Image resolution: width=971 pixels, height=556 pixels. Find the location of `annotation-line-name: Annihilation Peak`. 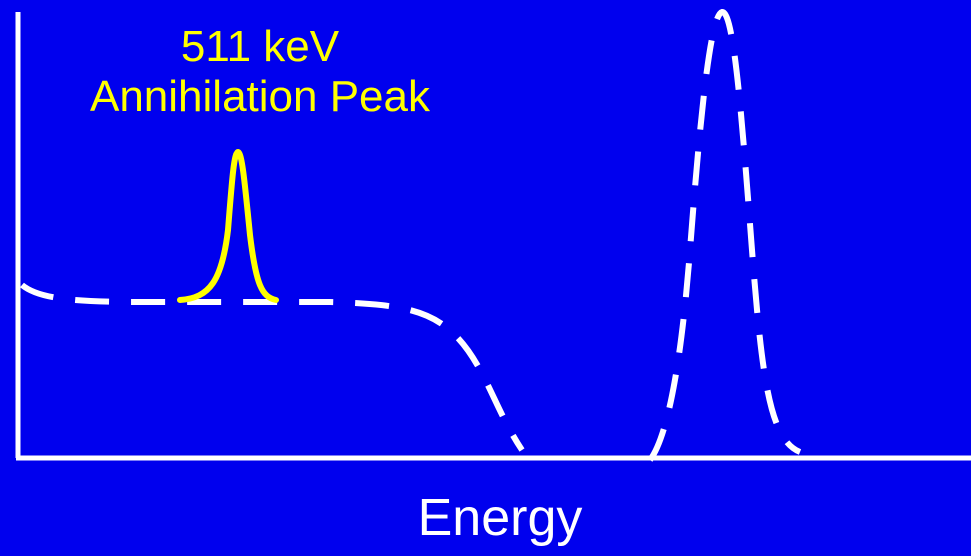

annotation-line-name: Annihilation Peak is located at coordinates (259, 96).